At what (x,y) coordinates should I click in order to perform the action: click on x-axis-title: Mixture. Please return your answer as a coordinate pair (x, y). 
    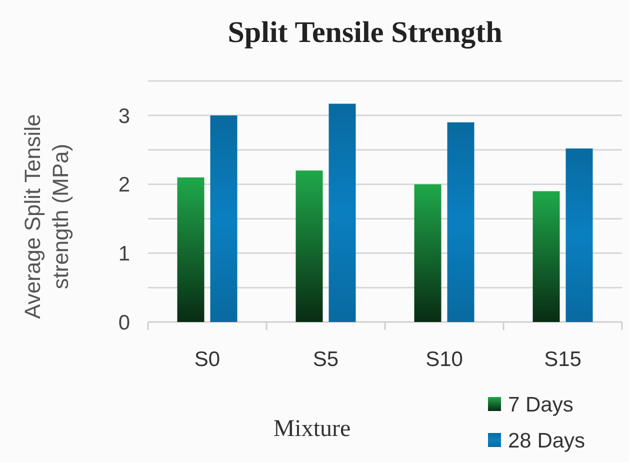
    Looking at the image, I should click on (312, 429).